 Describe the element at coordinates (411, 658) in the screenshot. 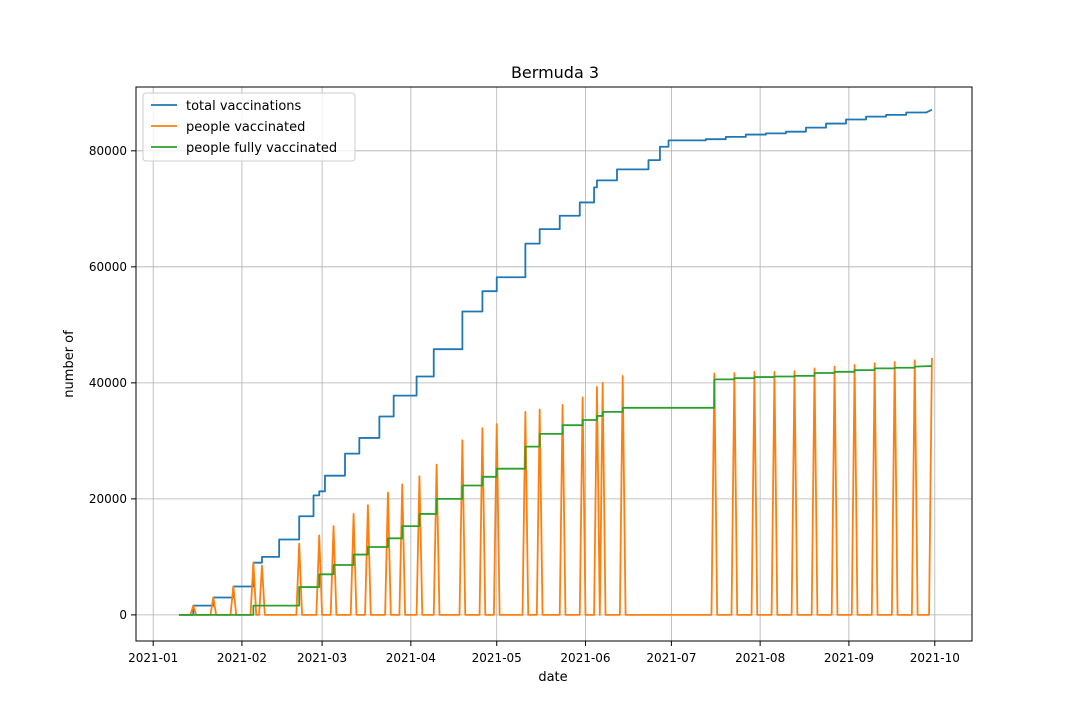

I see `x-tick-label: 2021-04` at that location.